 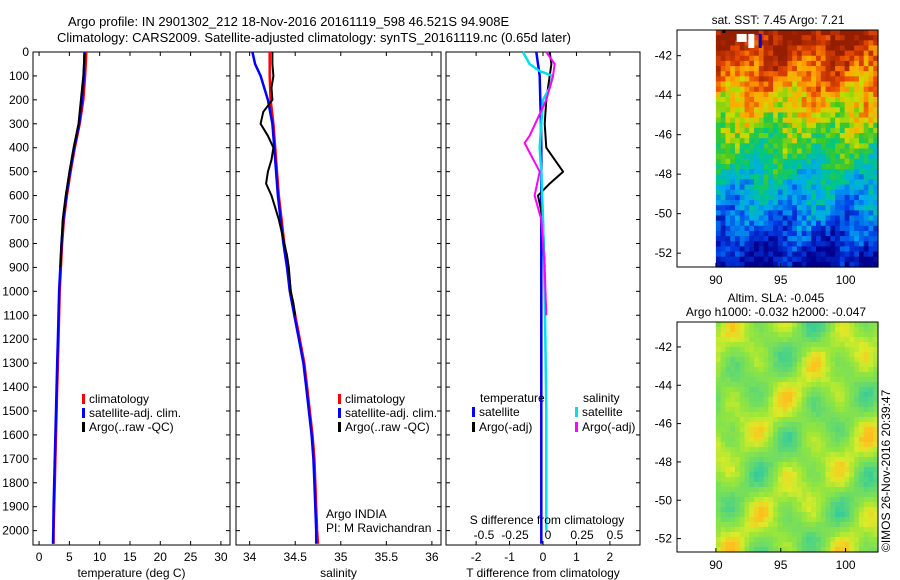 I want to click on sla_map-ytick-label: -52, so click(x=664, y=539).